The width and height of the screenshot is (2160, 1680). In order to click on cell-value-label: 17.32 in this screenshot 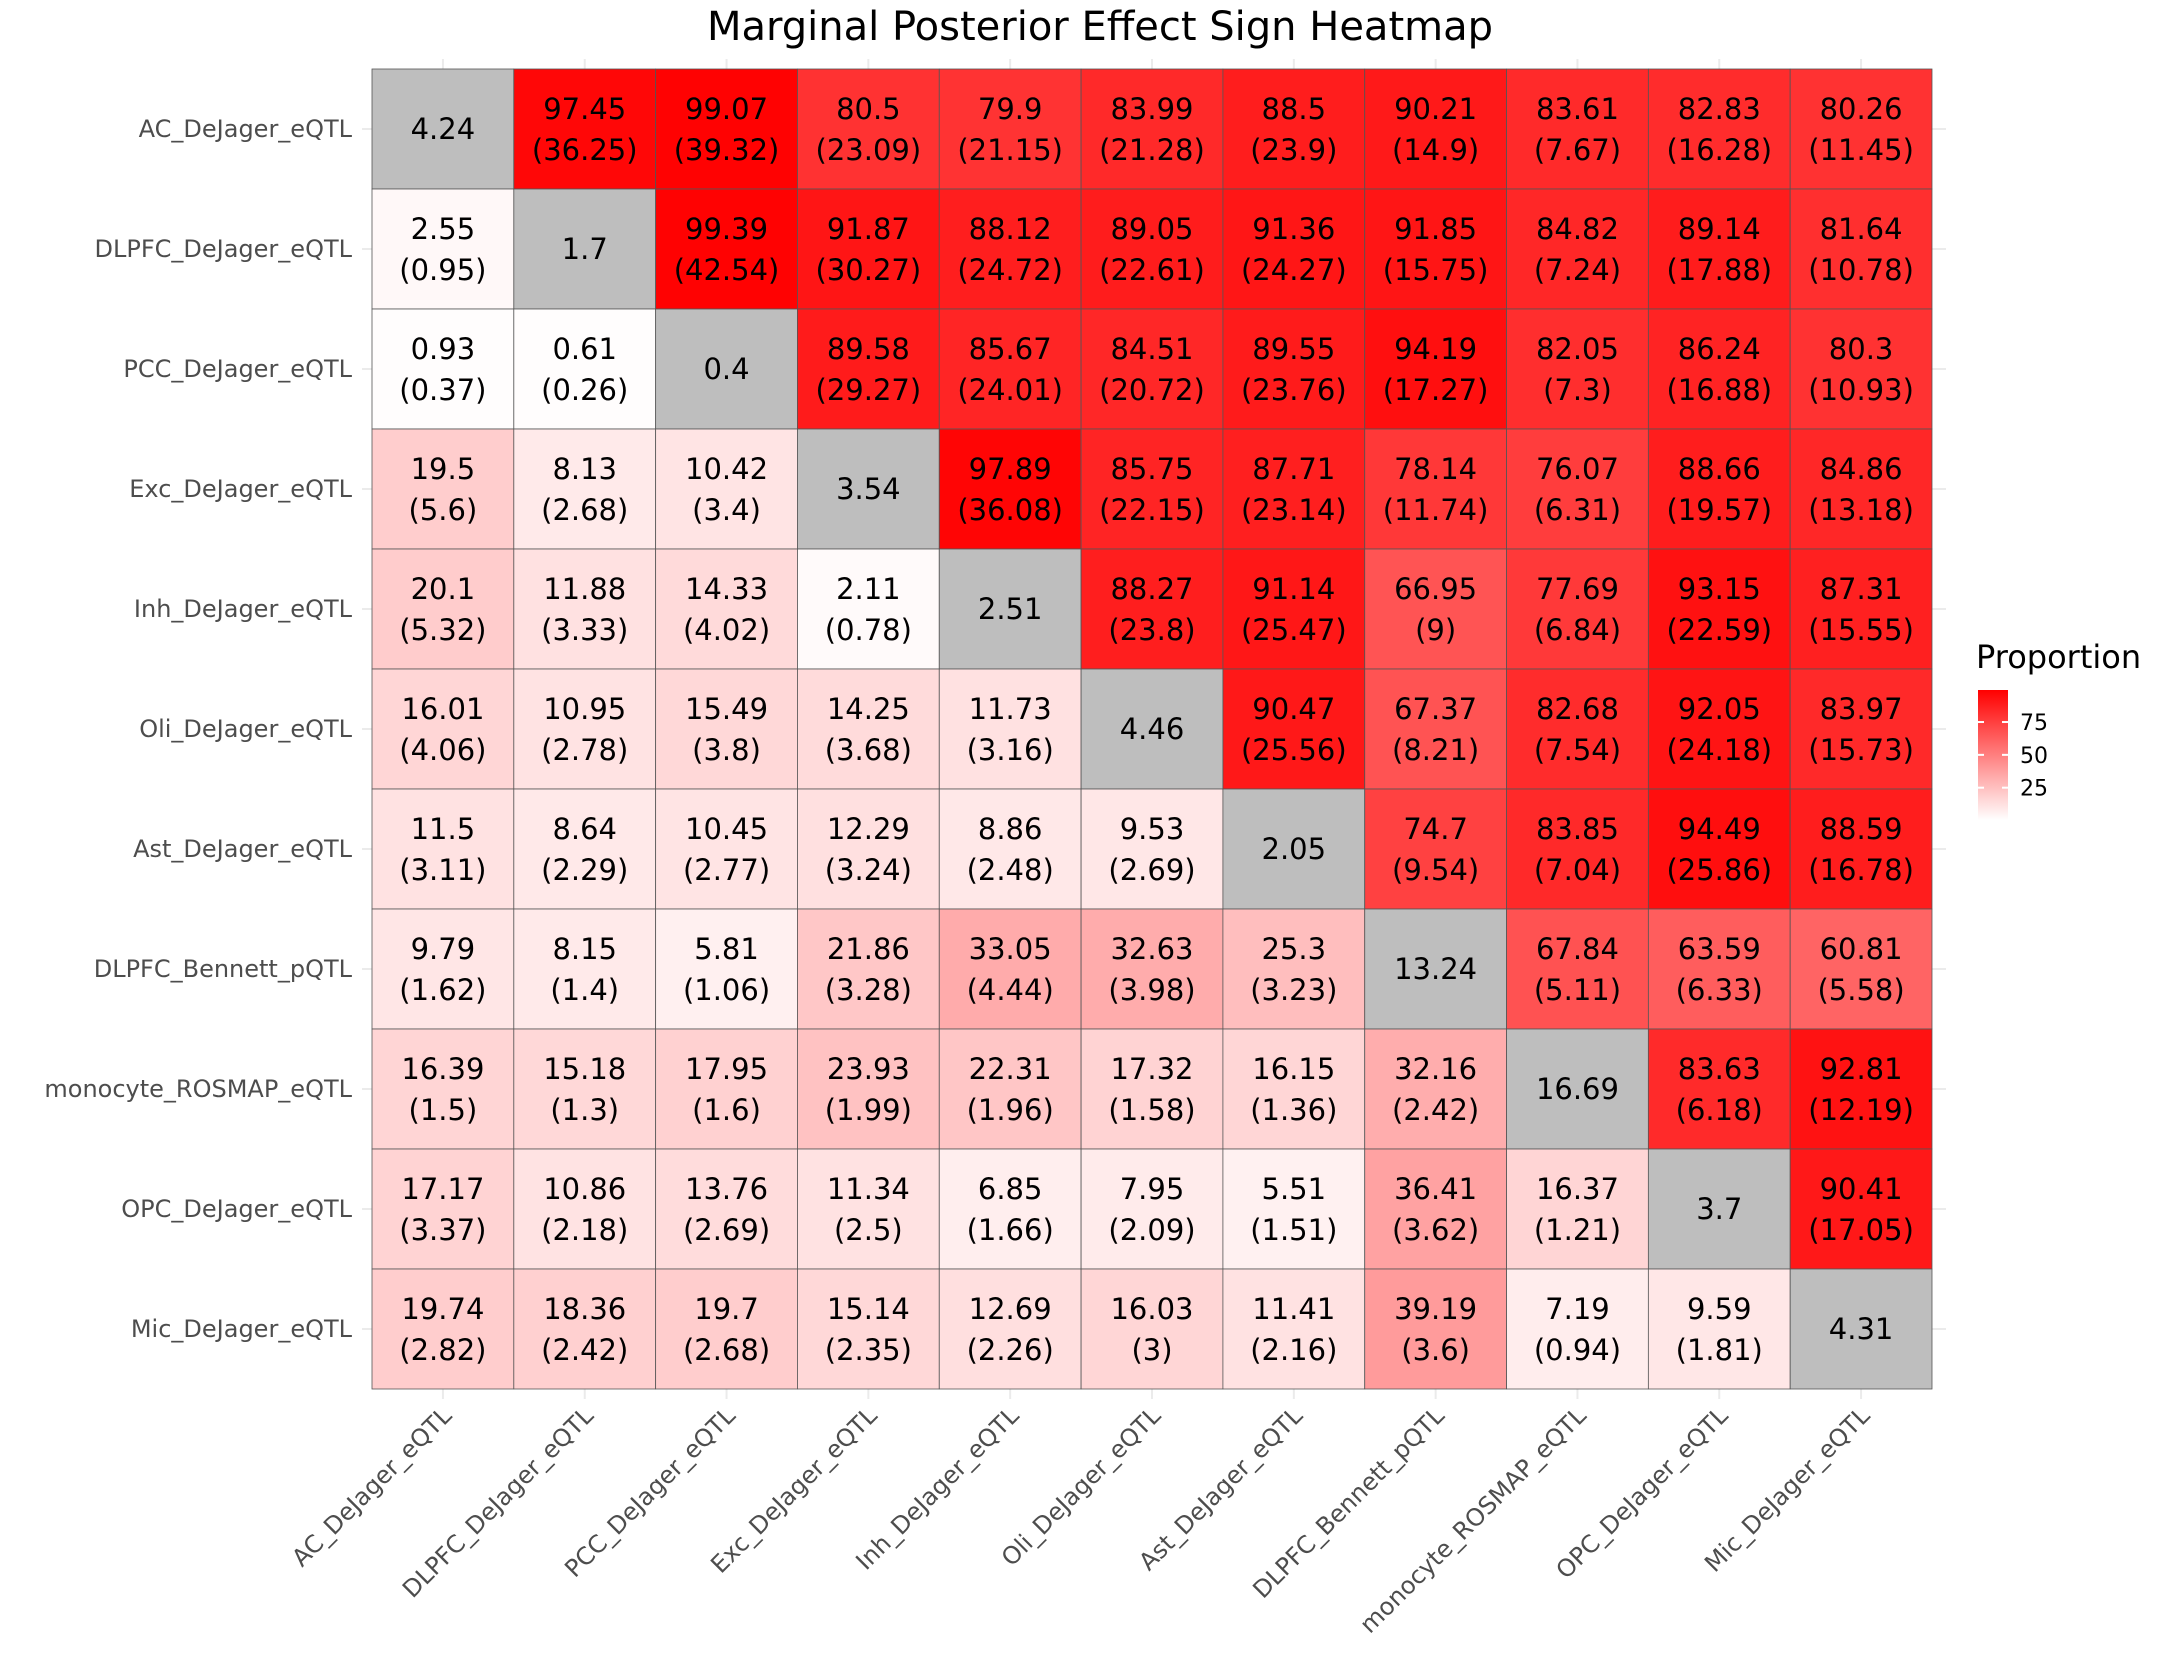, I will do `click(1151, 1069)`.